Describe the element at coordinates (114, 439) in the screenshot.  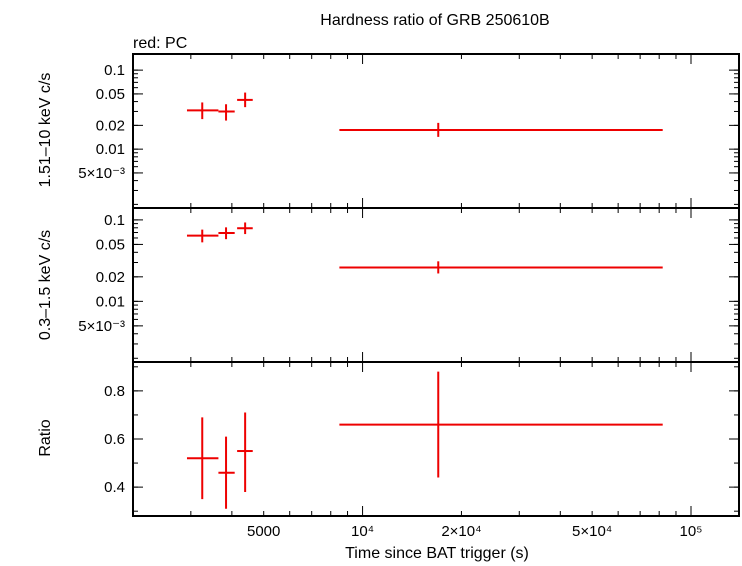
I see `y-tick-label: 0.6` at that location.